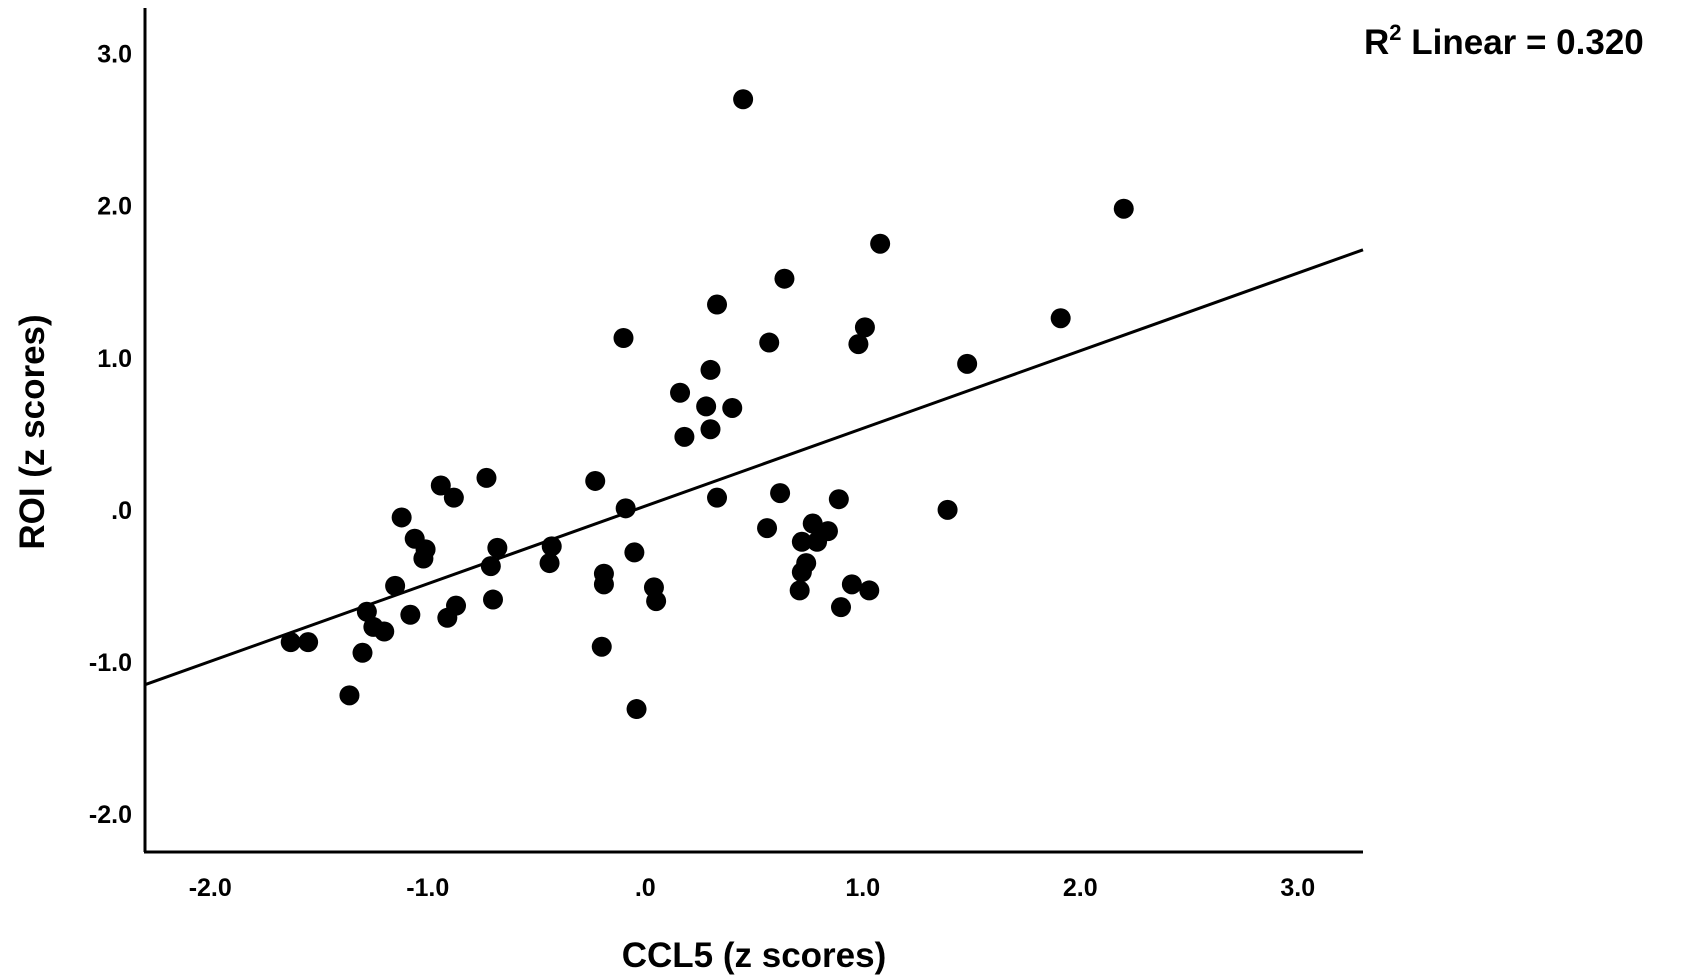 This screenshot has height=976, width=1694. I want to click on y-tick-label: 2.0, so click(114, 207).